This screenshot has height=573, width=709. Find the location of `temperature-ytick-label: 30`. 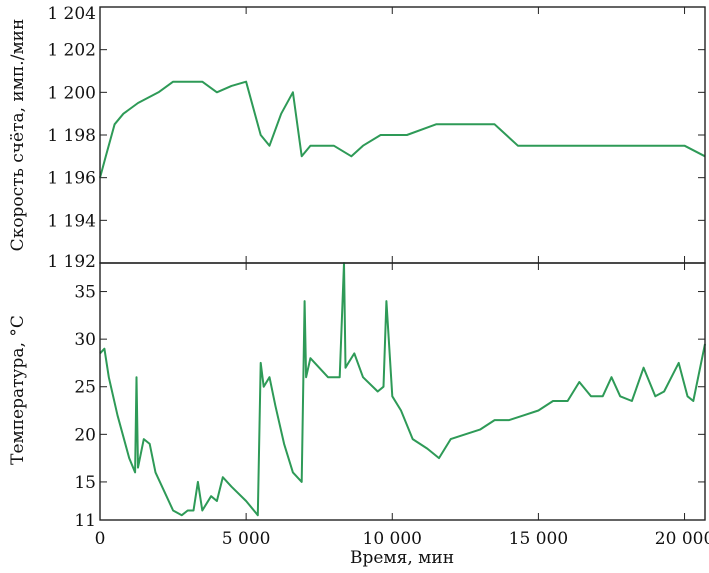

temperature-ytick-label: 30 is located at coordinates (85, 340).